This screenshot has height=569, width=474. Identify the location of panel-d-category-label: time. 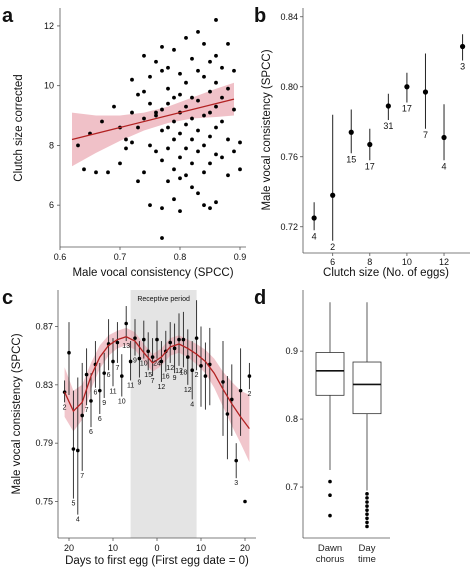
(367, 559).